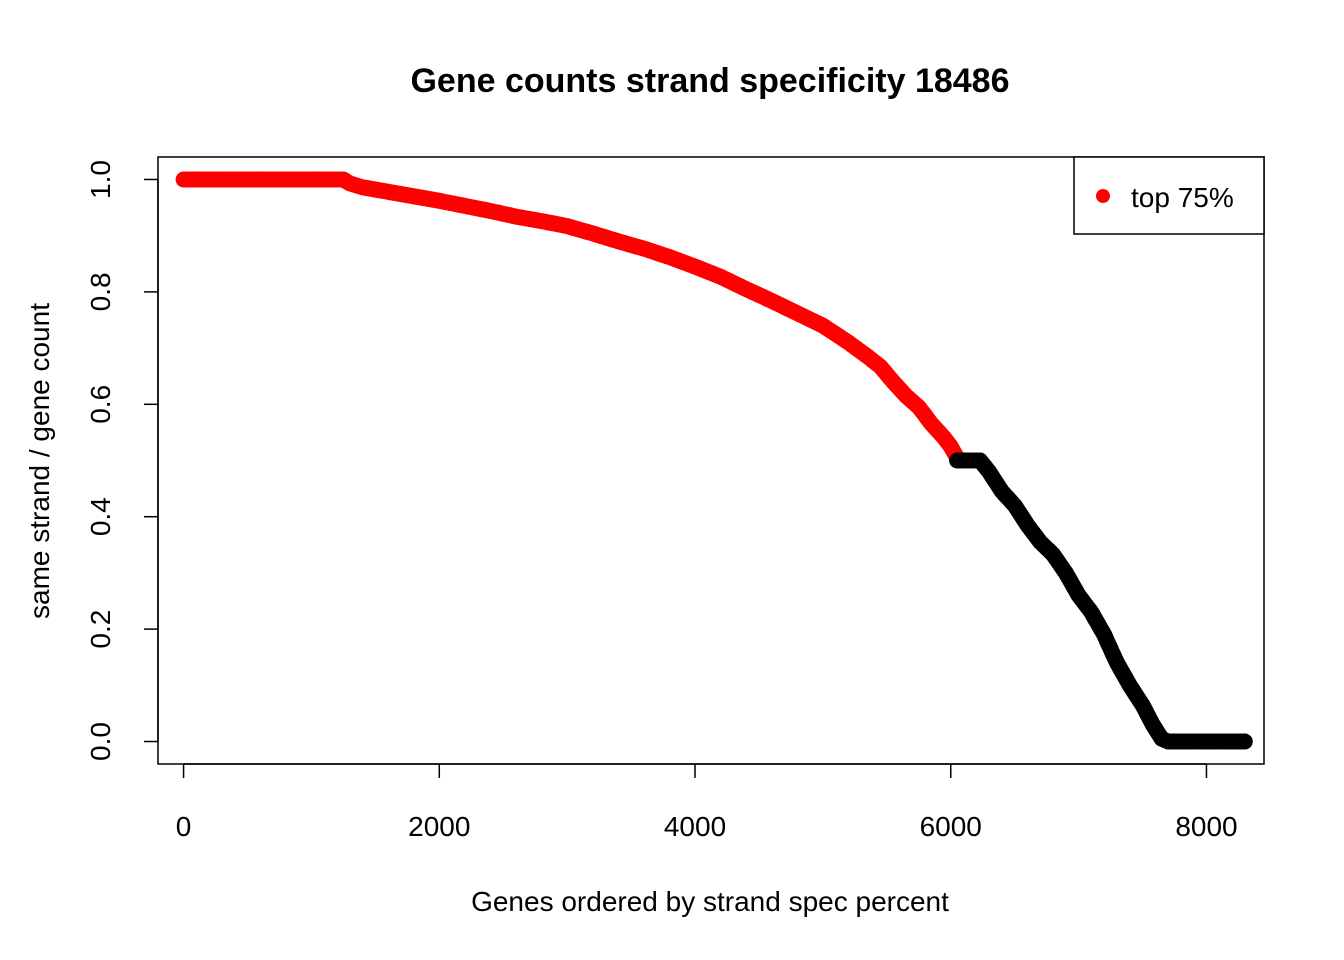  Describe the element at coordinates (707, 802) in the screenshot. I see `x-axis: 0 2000 4000 6000 8000` at that location.